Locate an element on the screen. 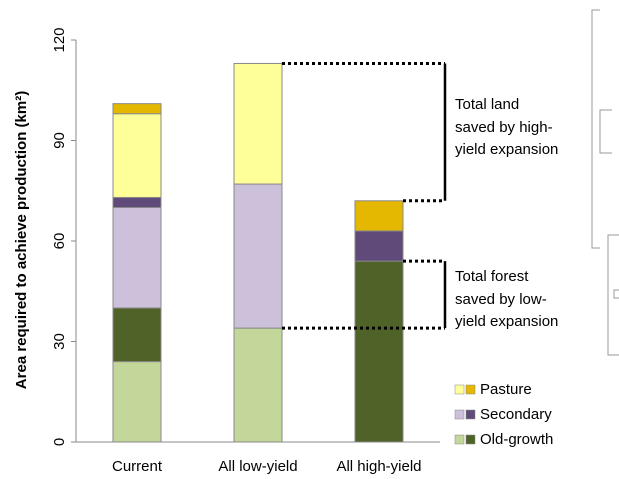  y-tick-label: 30 is located at coordinates (59, 341).